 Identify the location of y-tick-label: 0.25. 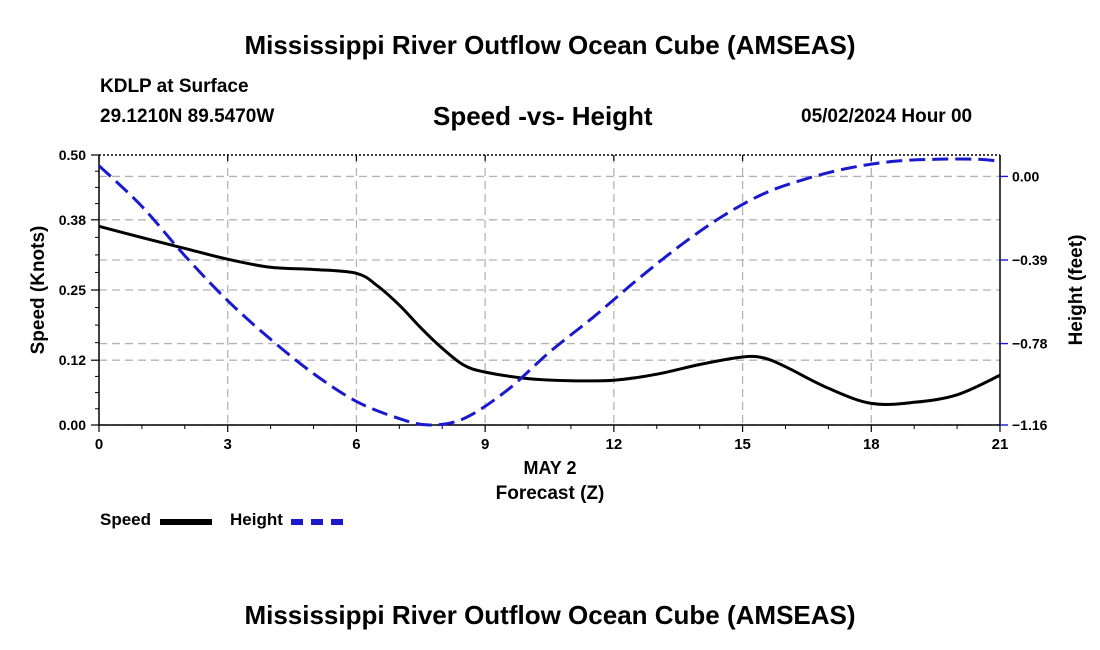
(72, 290).